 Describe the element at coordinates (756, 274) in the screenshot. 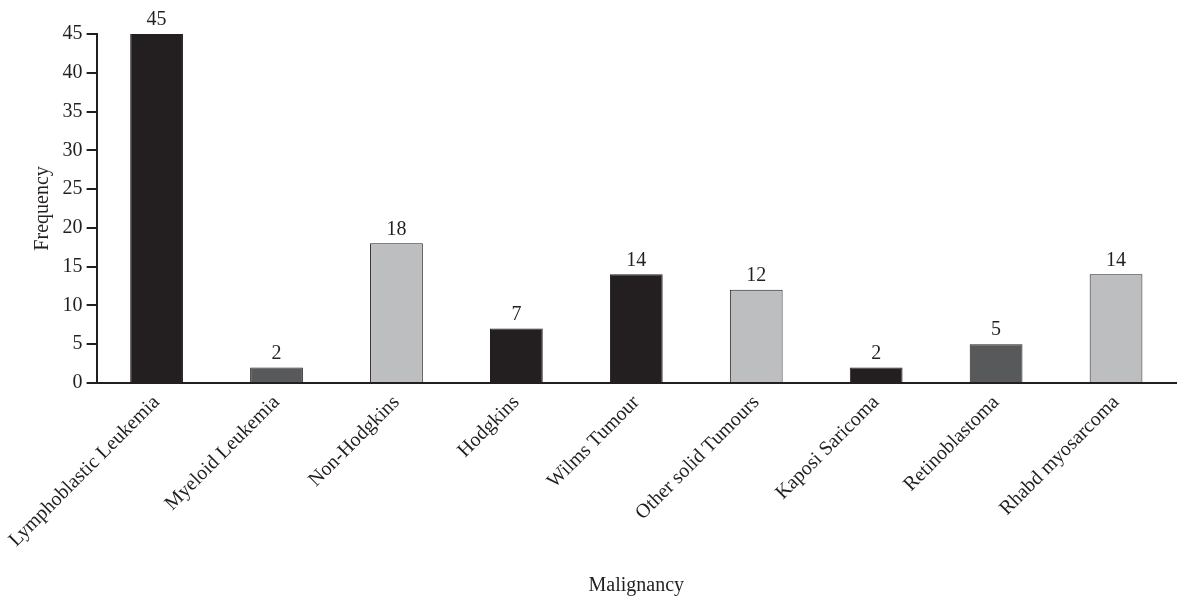

I see `data-label: 12` at that location.